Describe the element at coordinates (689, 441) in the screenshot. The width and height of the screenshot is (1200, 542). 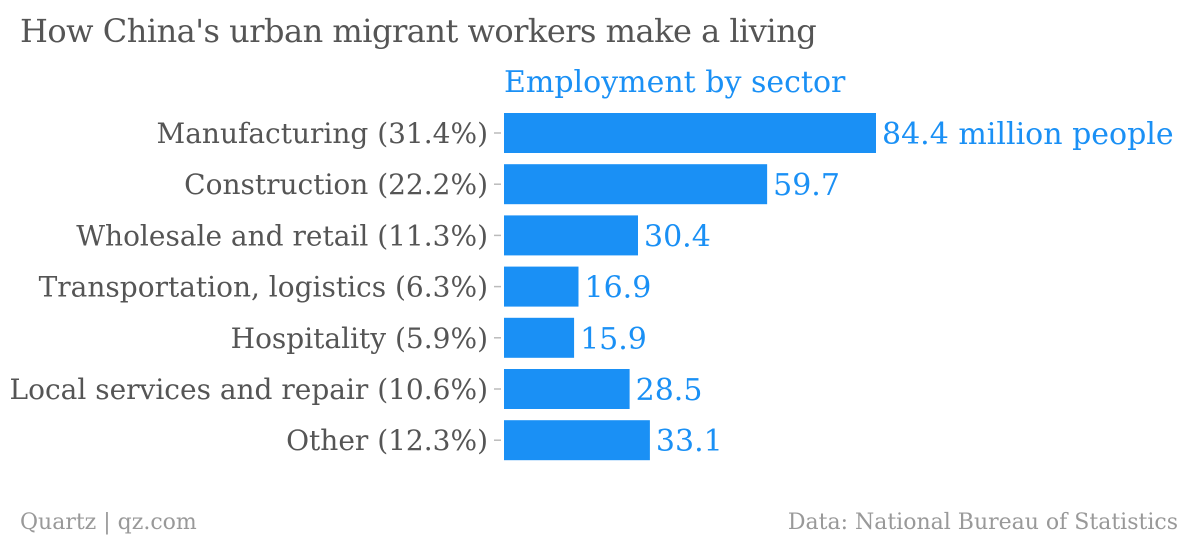
I see `value-label: 33.1` at that location.